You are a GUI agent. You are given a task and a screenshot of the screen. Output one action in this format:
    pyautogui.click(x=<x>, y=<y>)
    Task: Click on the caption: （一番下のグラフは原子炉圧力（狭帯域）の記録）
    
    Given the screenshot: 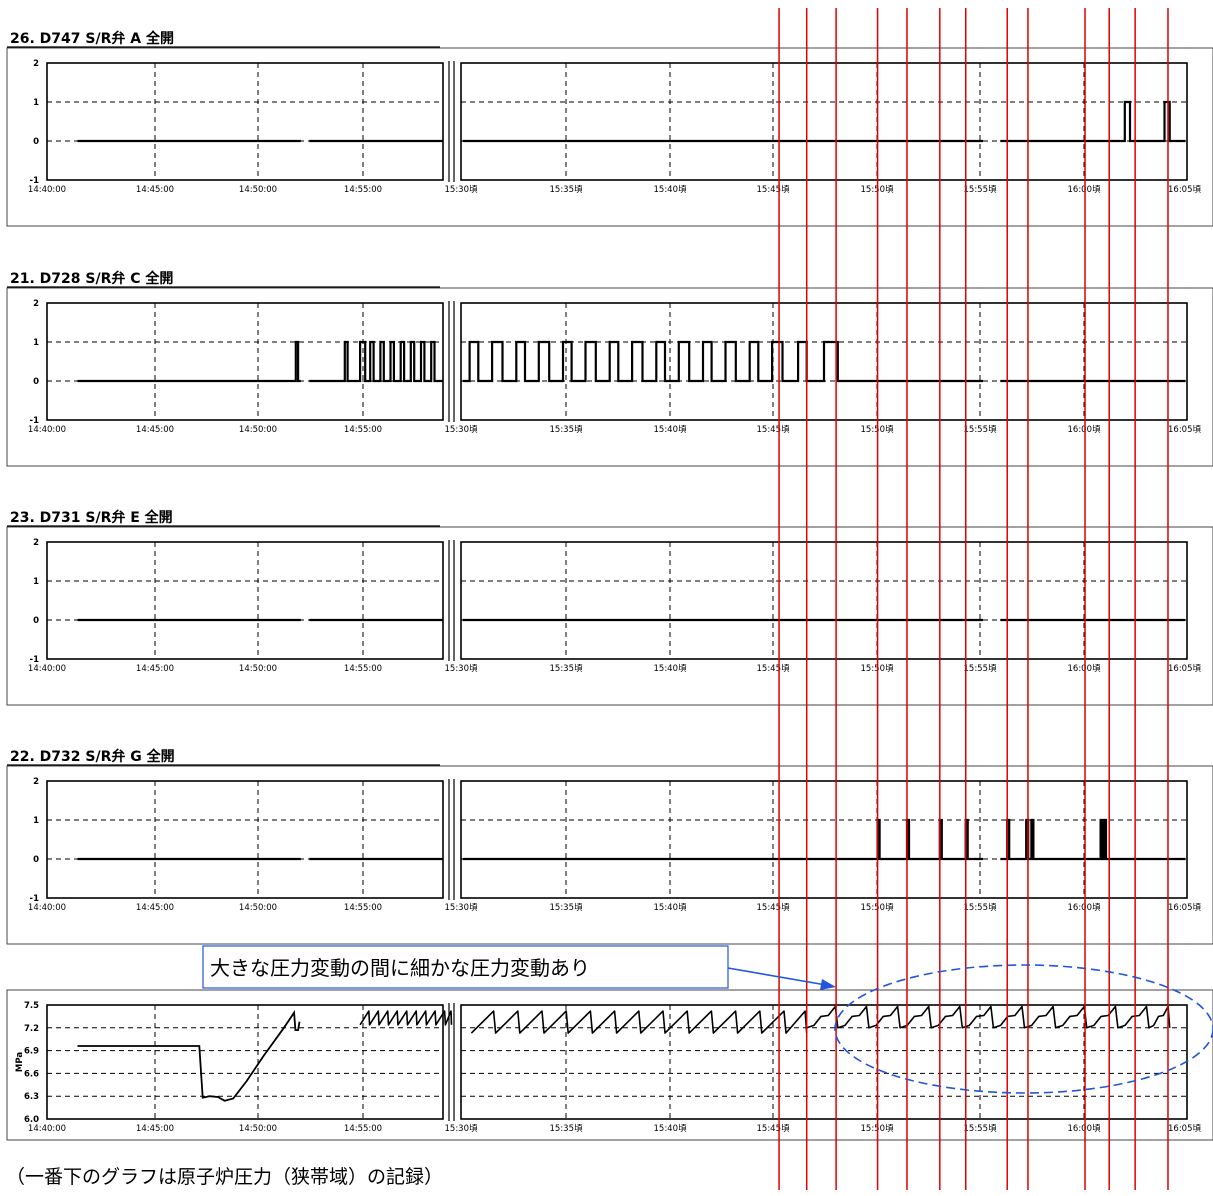 What is the action you would take?
    pyautogui.click(x=224, y=1177)
    